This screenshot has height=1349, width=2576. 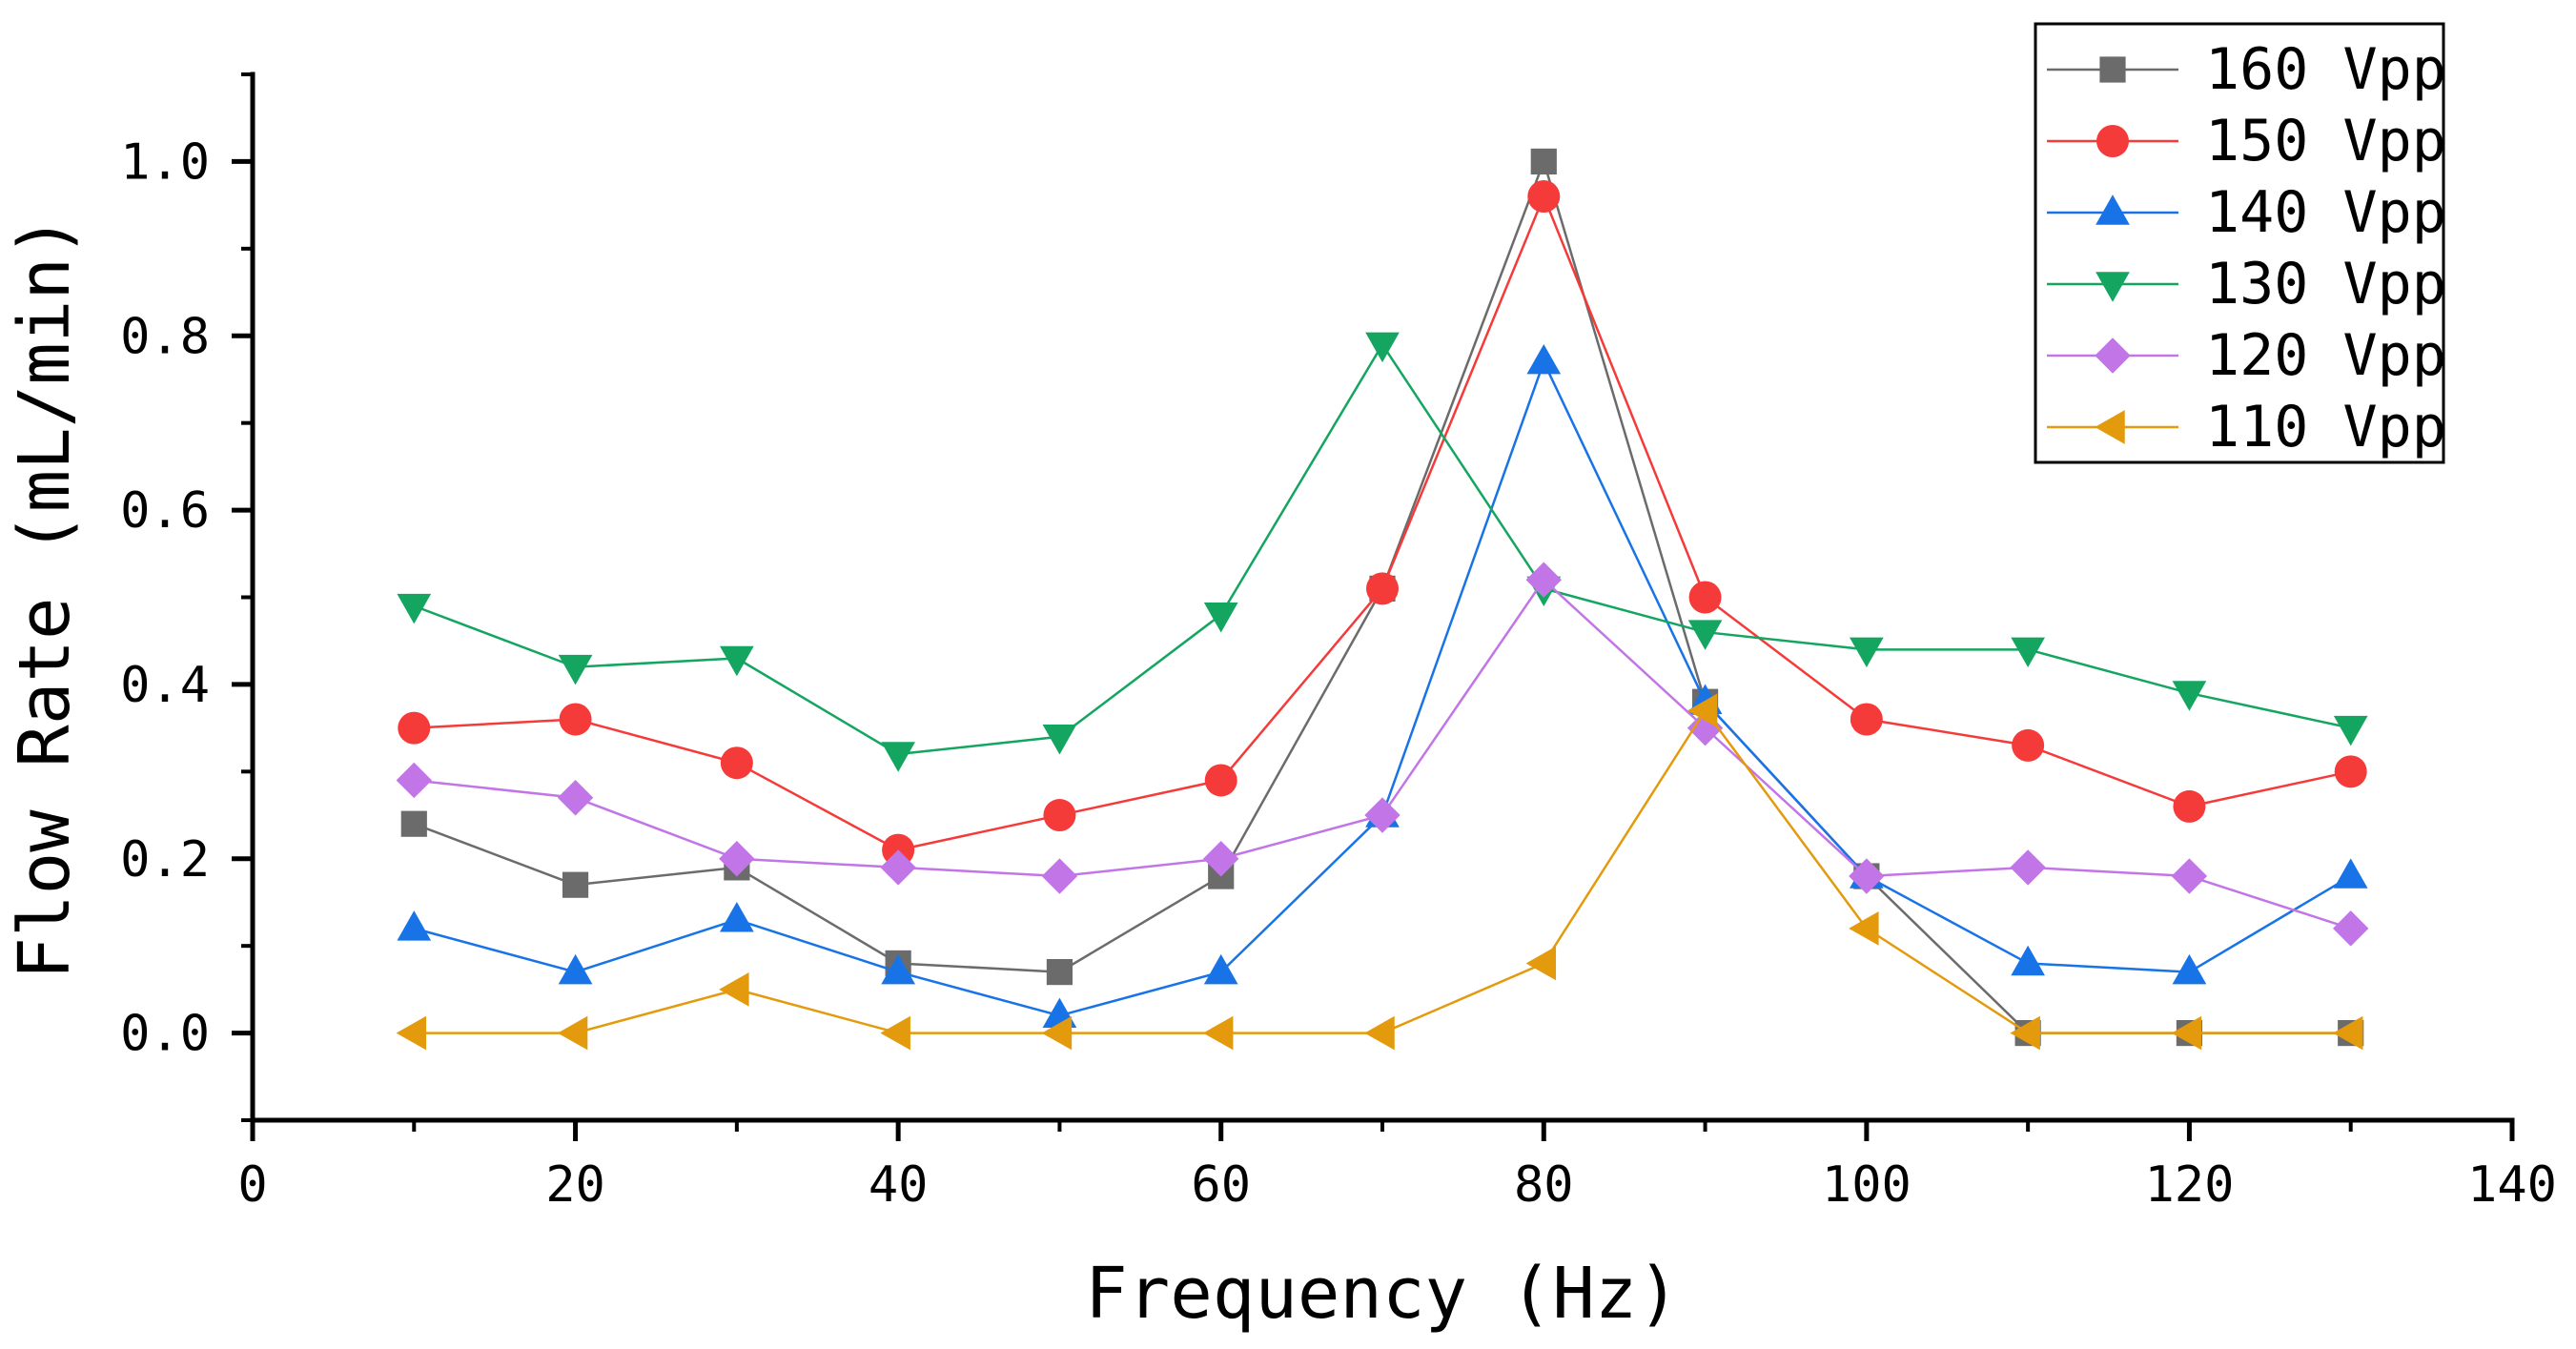 I want to click on legend-item: 150 Vpp, so click(x=2247, y=141).